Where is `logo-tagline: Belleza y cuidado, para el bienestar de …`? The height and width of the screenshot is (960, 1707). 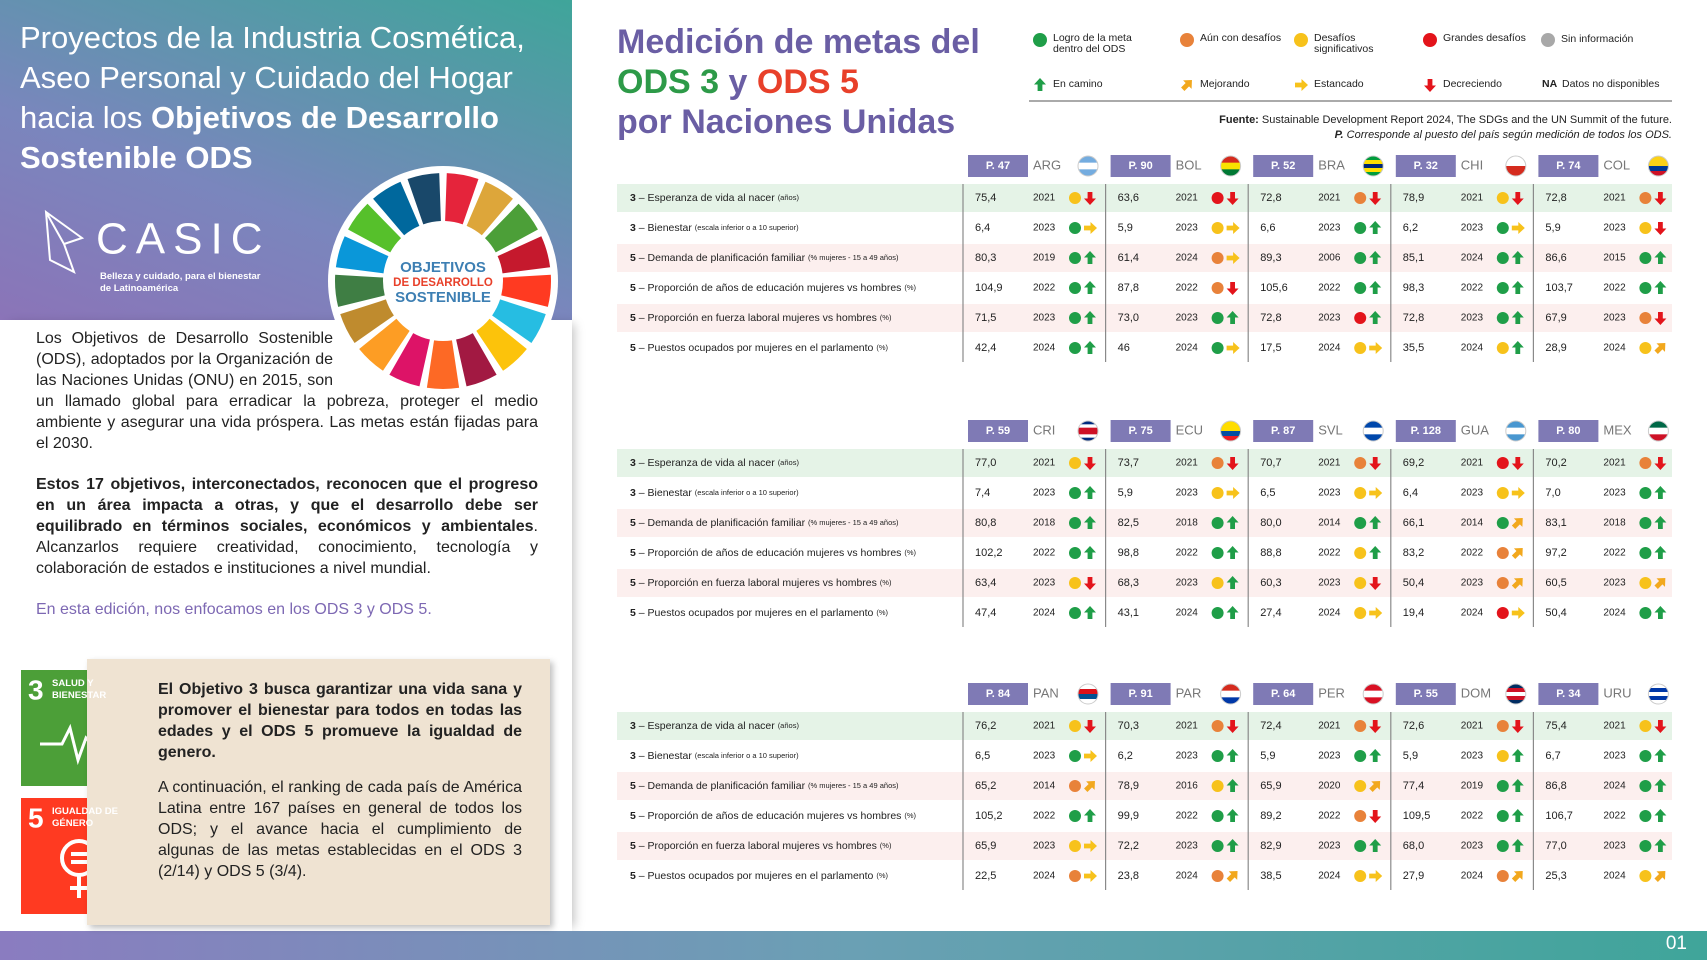 logo-tagline: Belleza y cuidado, para el bienestar de … is located at coordinates (180, 282).